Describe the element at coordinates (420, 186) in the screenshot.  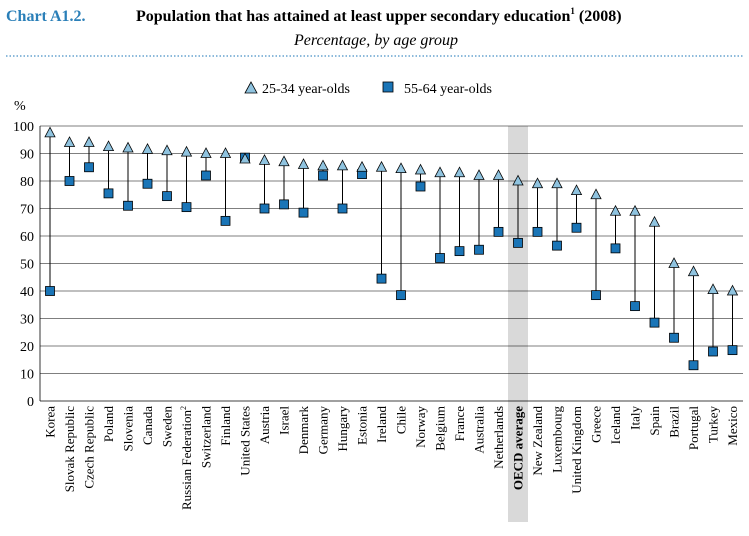
I see `marker-55-64-norway` at that location.